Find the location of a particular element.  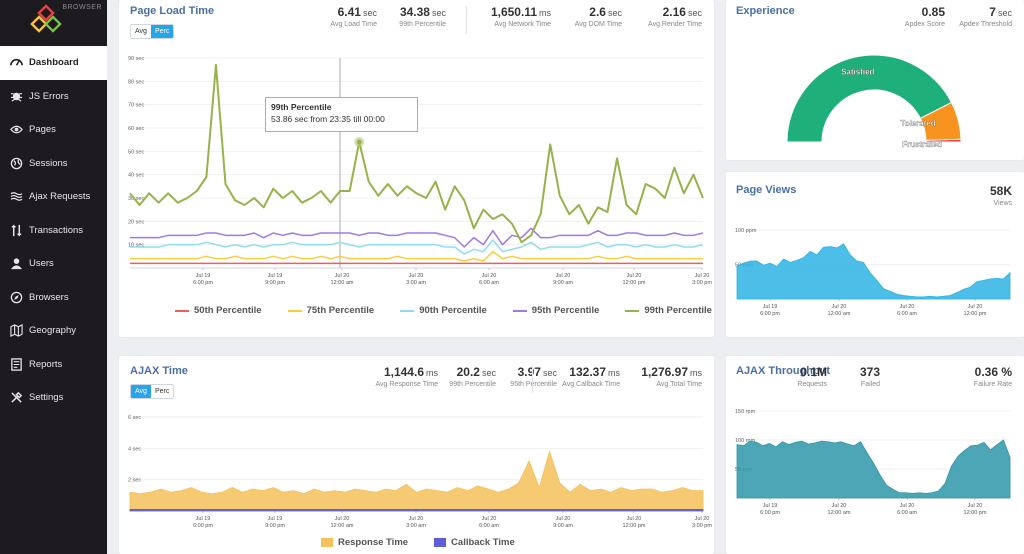

series-line-95th-percentile is located at coordinates (417, 237).